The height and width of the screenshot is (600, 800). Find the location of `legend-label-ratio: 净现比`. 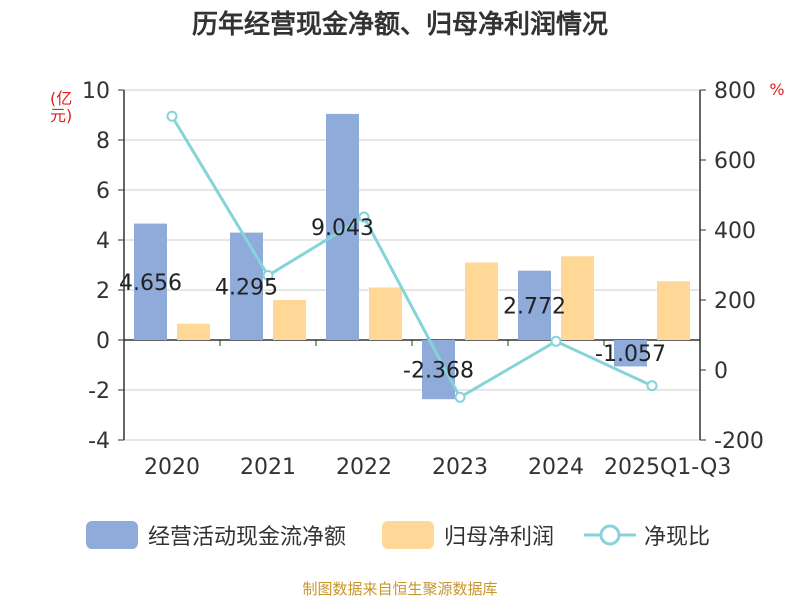

legend-label-ratio: 净现比 is located at coordinates (677, 537).